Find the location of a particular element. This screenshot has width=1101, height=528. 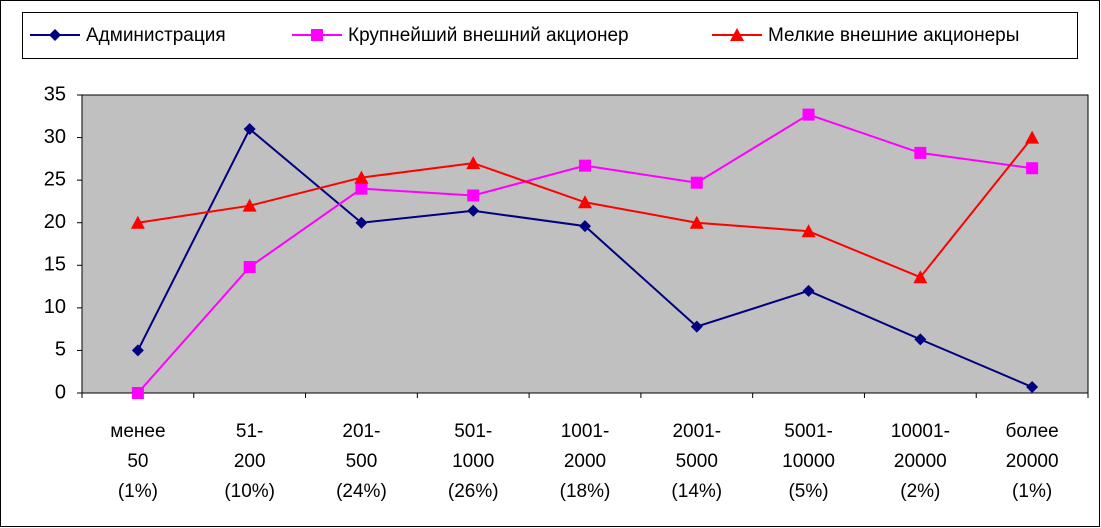

x-tick-label: (18%) is located at coordinates (585, 491).